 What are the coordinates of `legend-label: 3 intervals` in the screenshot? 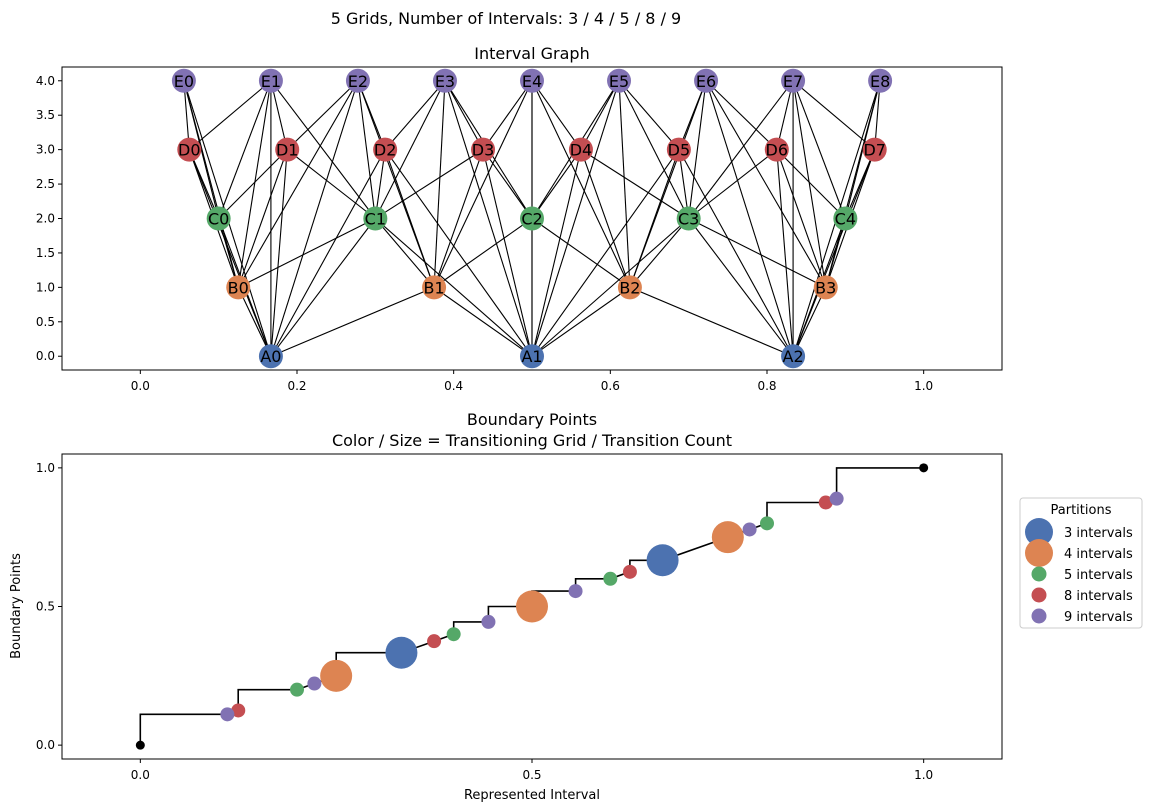 It's located at (1098, 533).